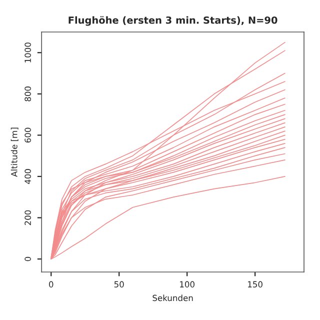  What do you see at coordinates (119, 284) in the screenshot?
I see `x-tick-label: 50` at bounding box center [119, 284].